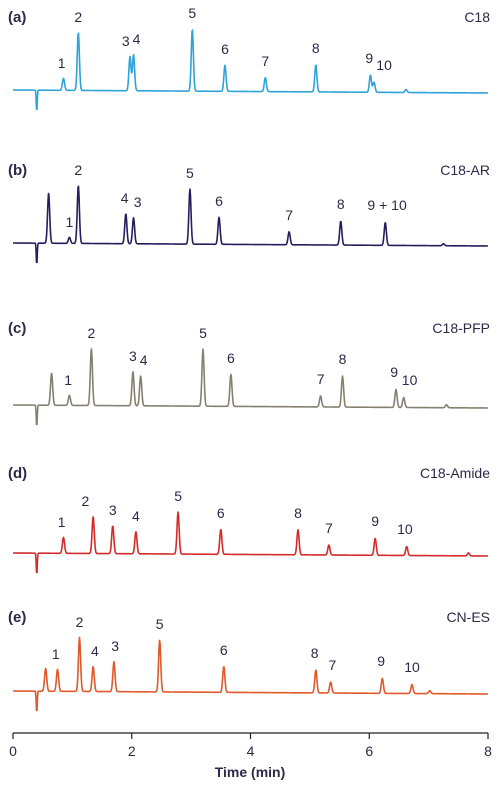  I want to click on time-axis: 0 2 4 6 8 Time (min), so click(250, 756).